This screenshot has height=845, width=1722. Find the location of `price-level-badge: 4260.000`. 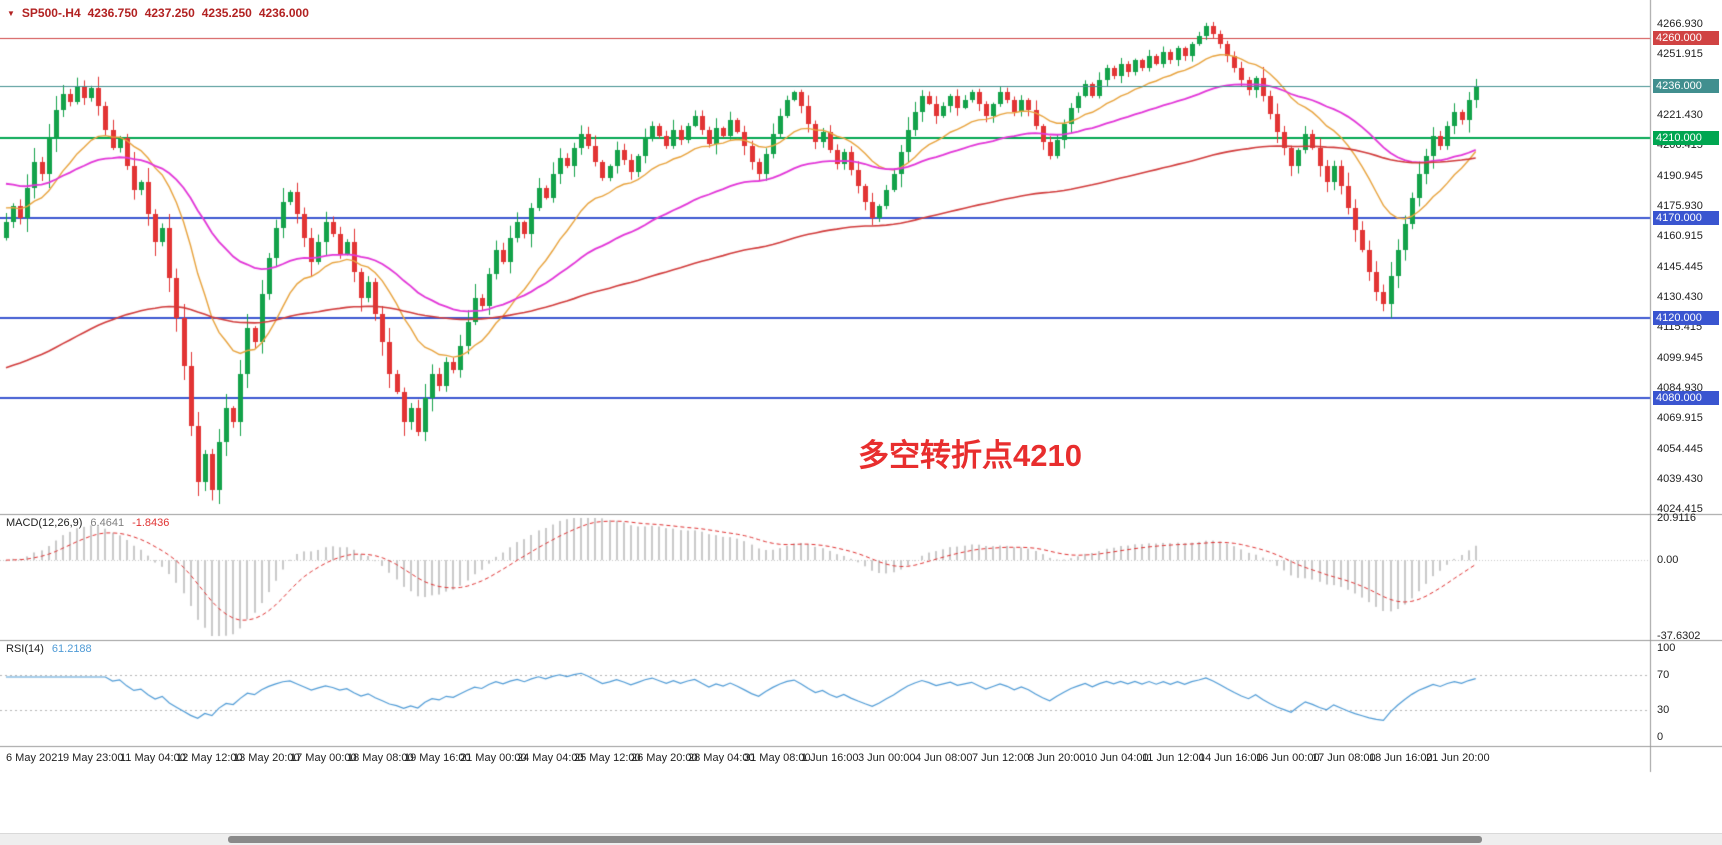

price-level-badge: 4260.000 is located at coordinates (1686, 38).